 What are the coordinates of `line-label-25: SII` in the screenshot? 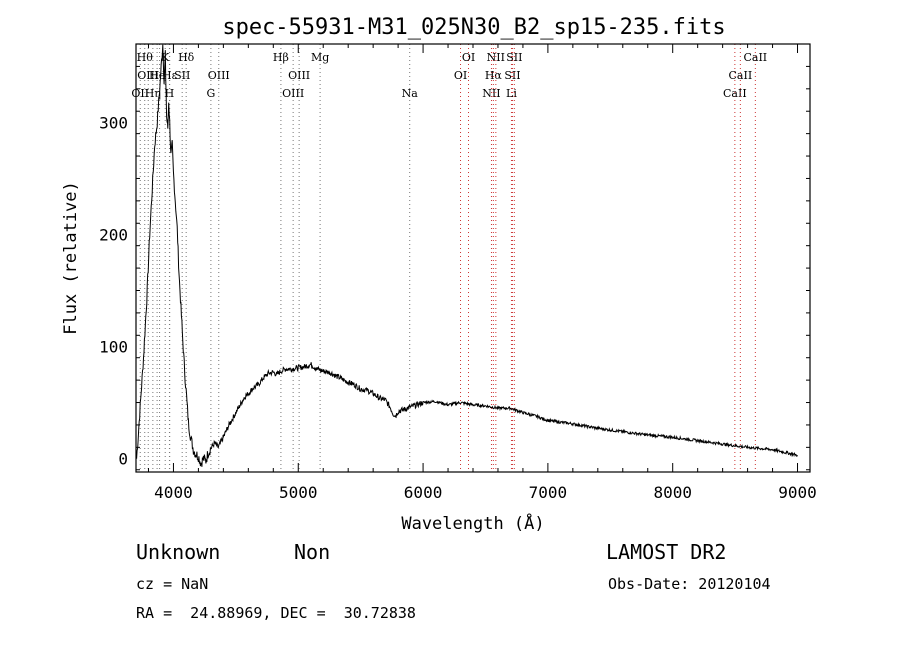 It's located at (514, 57).